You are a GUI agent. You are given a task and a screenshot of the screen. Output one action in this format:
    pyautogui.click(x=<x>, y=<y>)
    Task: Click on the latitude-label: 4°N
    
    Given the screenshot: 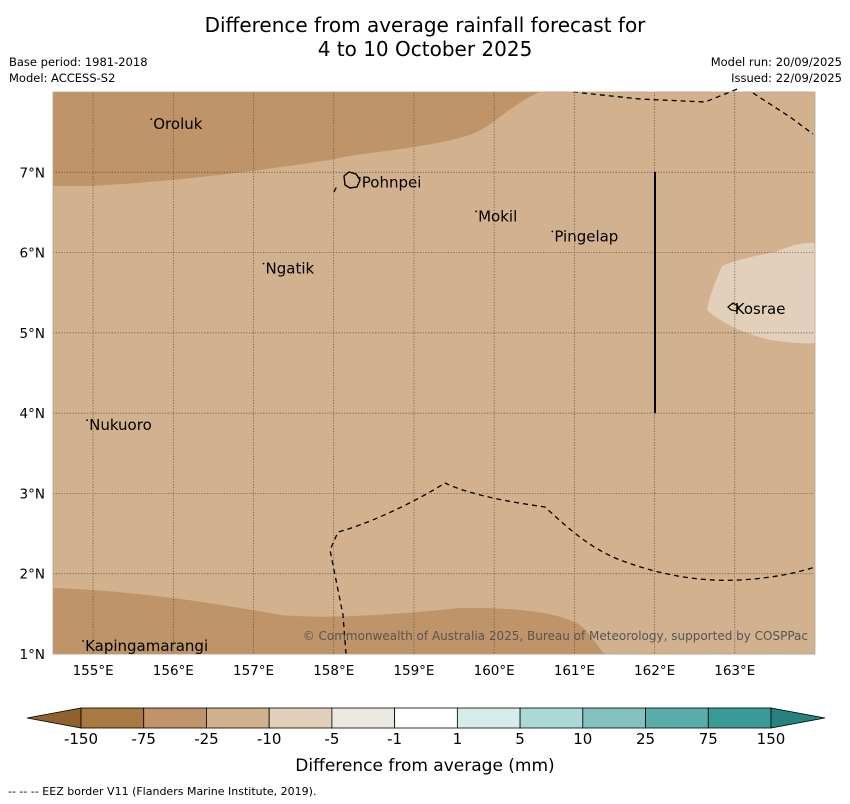 What is the action you would take?
    pyautogui.click(x=32, y=414)
    